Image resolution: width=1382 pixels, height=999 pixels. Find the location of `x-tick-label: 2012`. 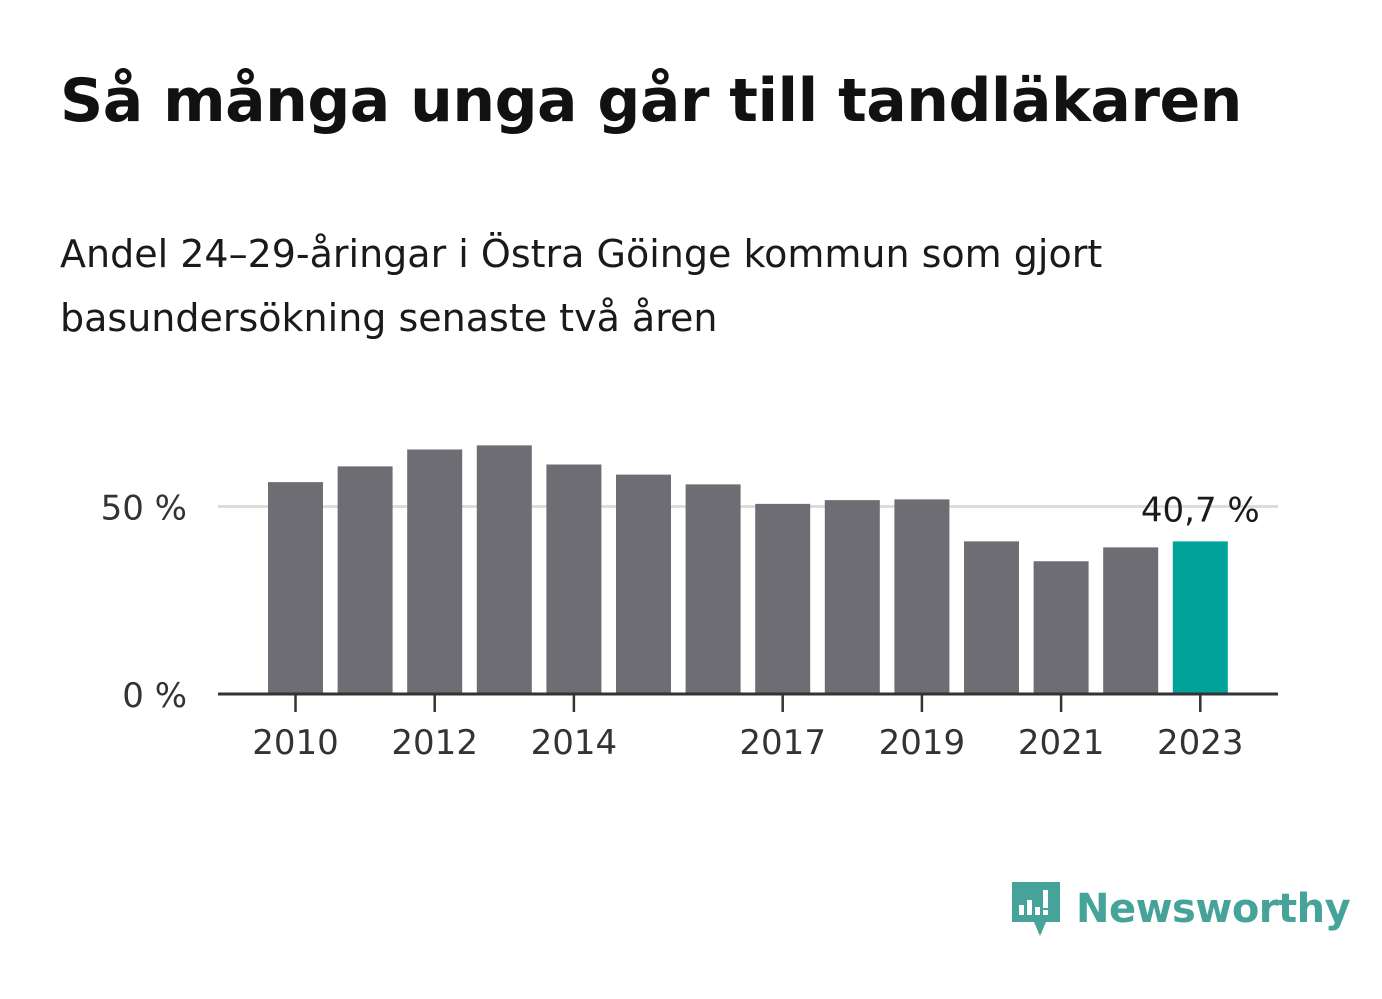

x-tick-label: 2012 is located at coordinates (434, 743).